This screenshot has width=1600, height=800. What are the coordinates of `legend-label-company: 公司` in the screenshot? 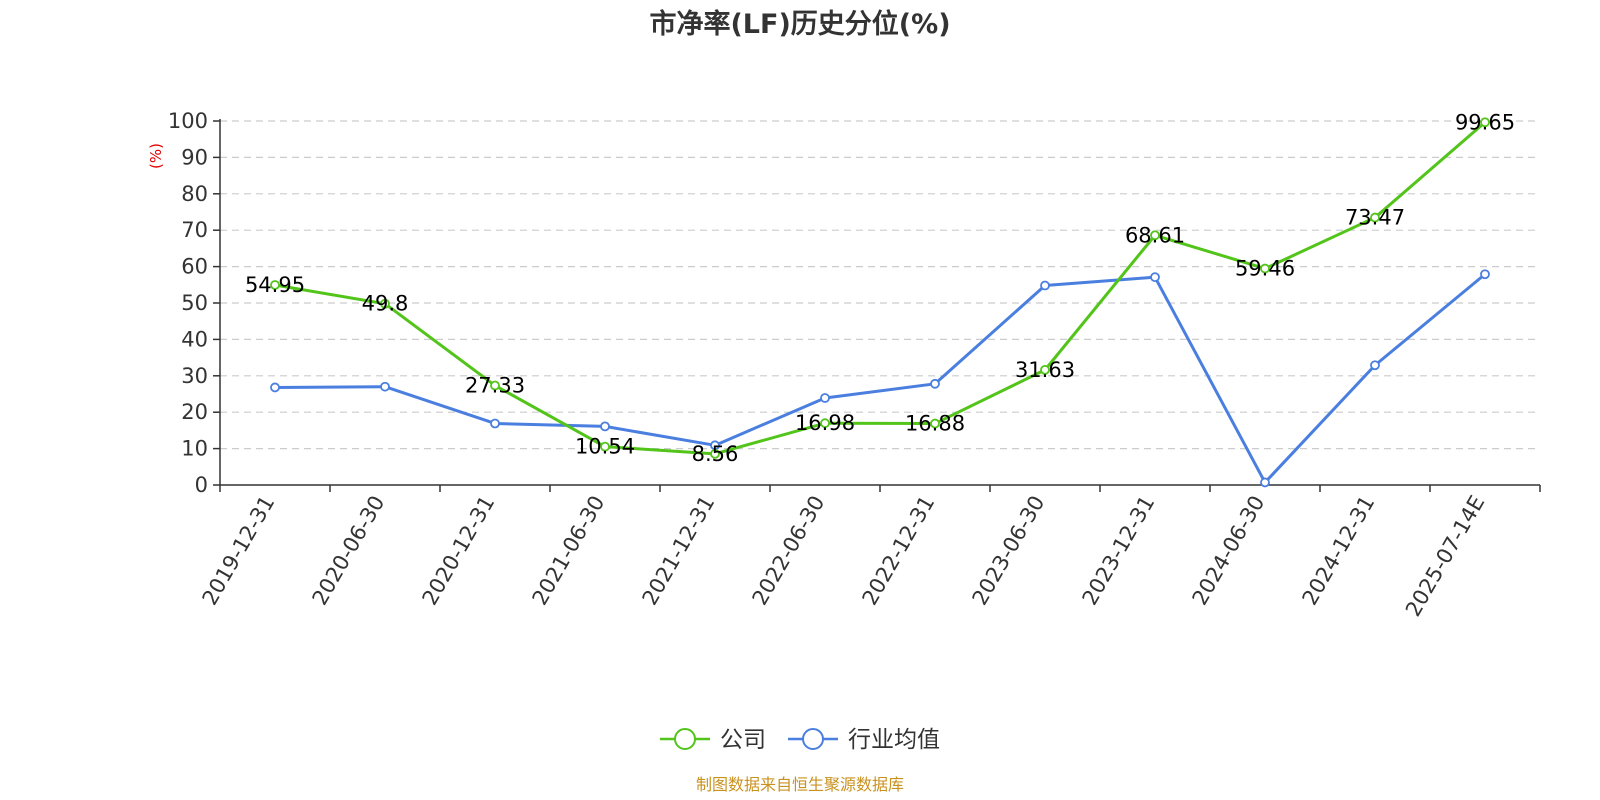 It's located at (743, 740).